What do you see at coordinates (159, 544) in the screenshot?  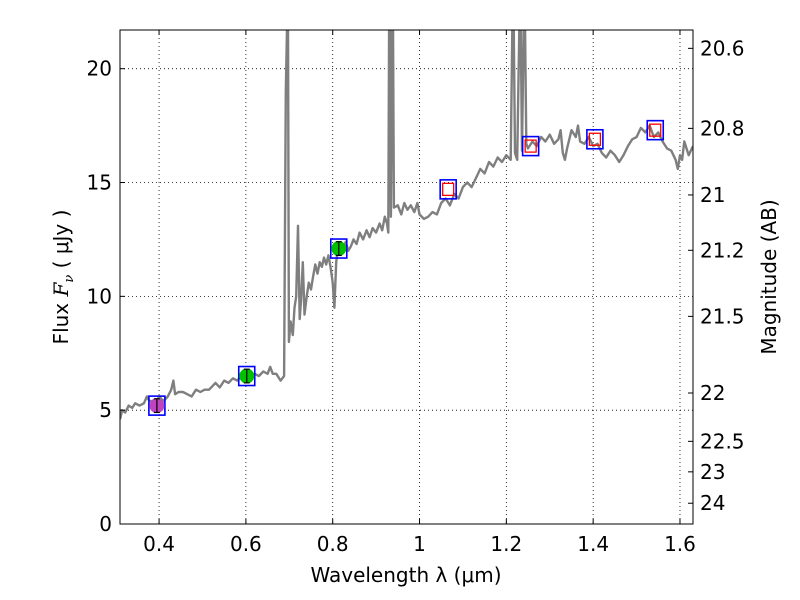 I see `x-tick-label: 0.4` at bounding box center [159, 544].